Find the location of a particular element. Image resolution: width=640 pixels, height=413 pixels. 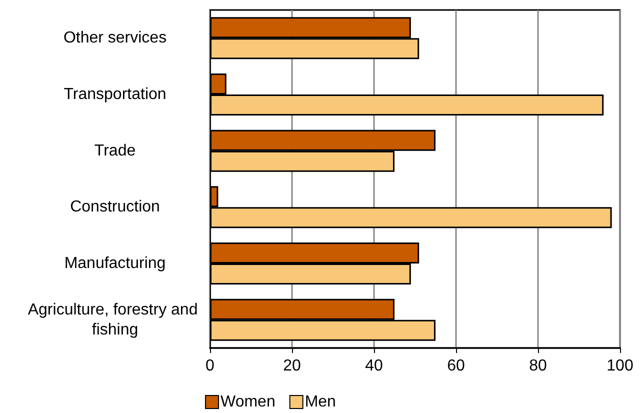

x-tick-label: 60 is located at coordinates (456, 366).